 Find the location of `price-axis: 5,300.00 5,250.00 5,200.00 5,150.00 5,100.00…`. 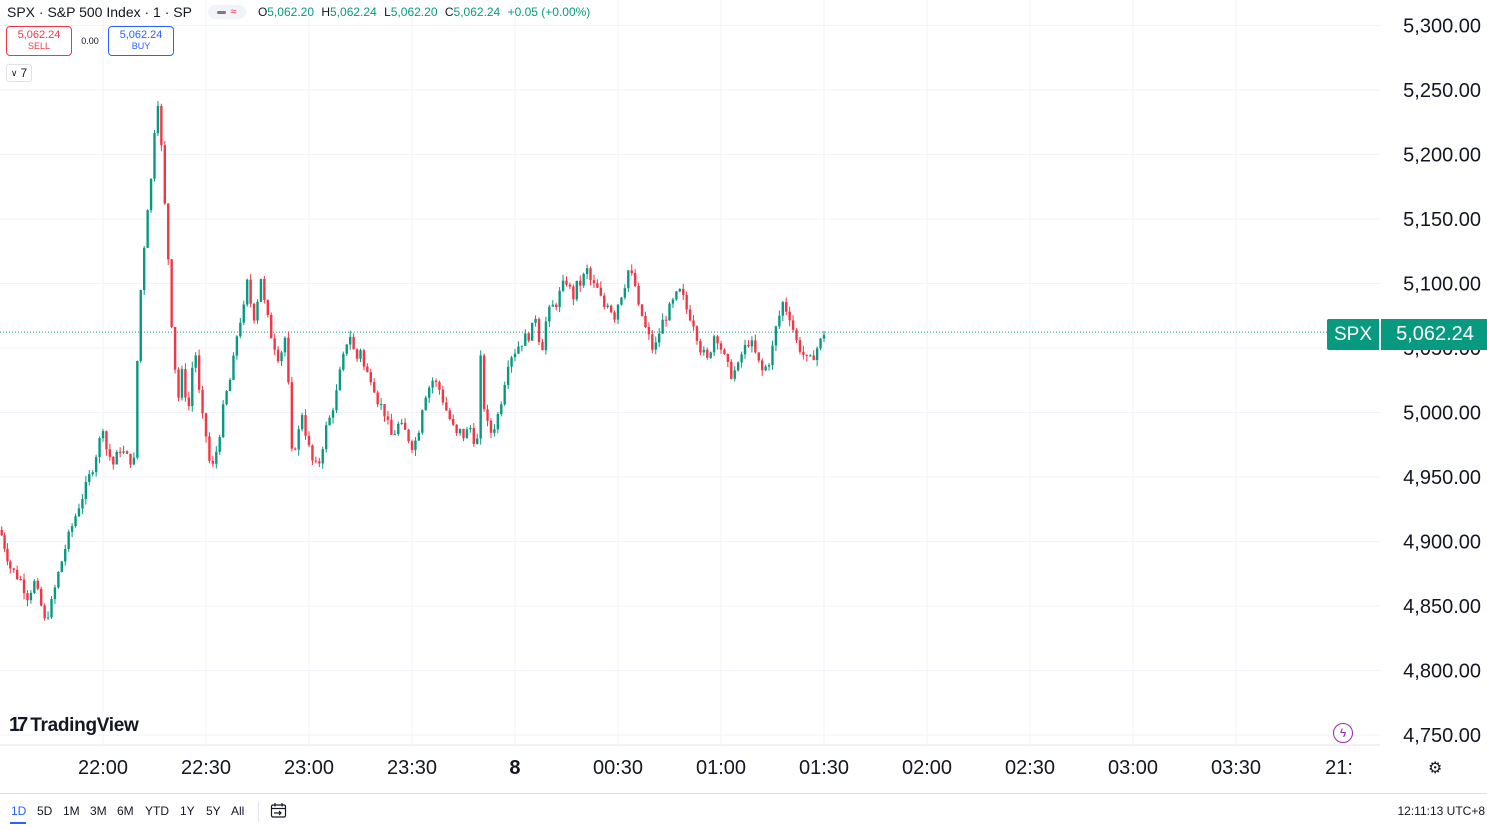

price-axis: 5,300.00 5,250.00 5,200.00 5,150.00 5,100.00… is located at coordinates (1442, 381).